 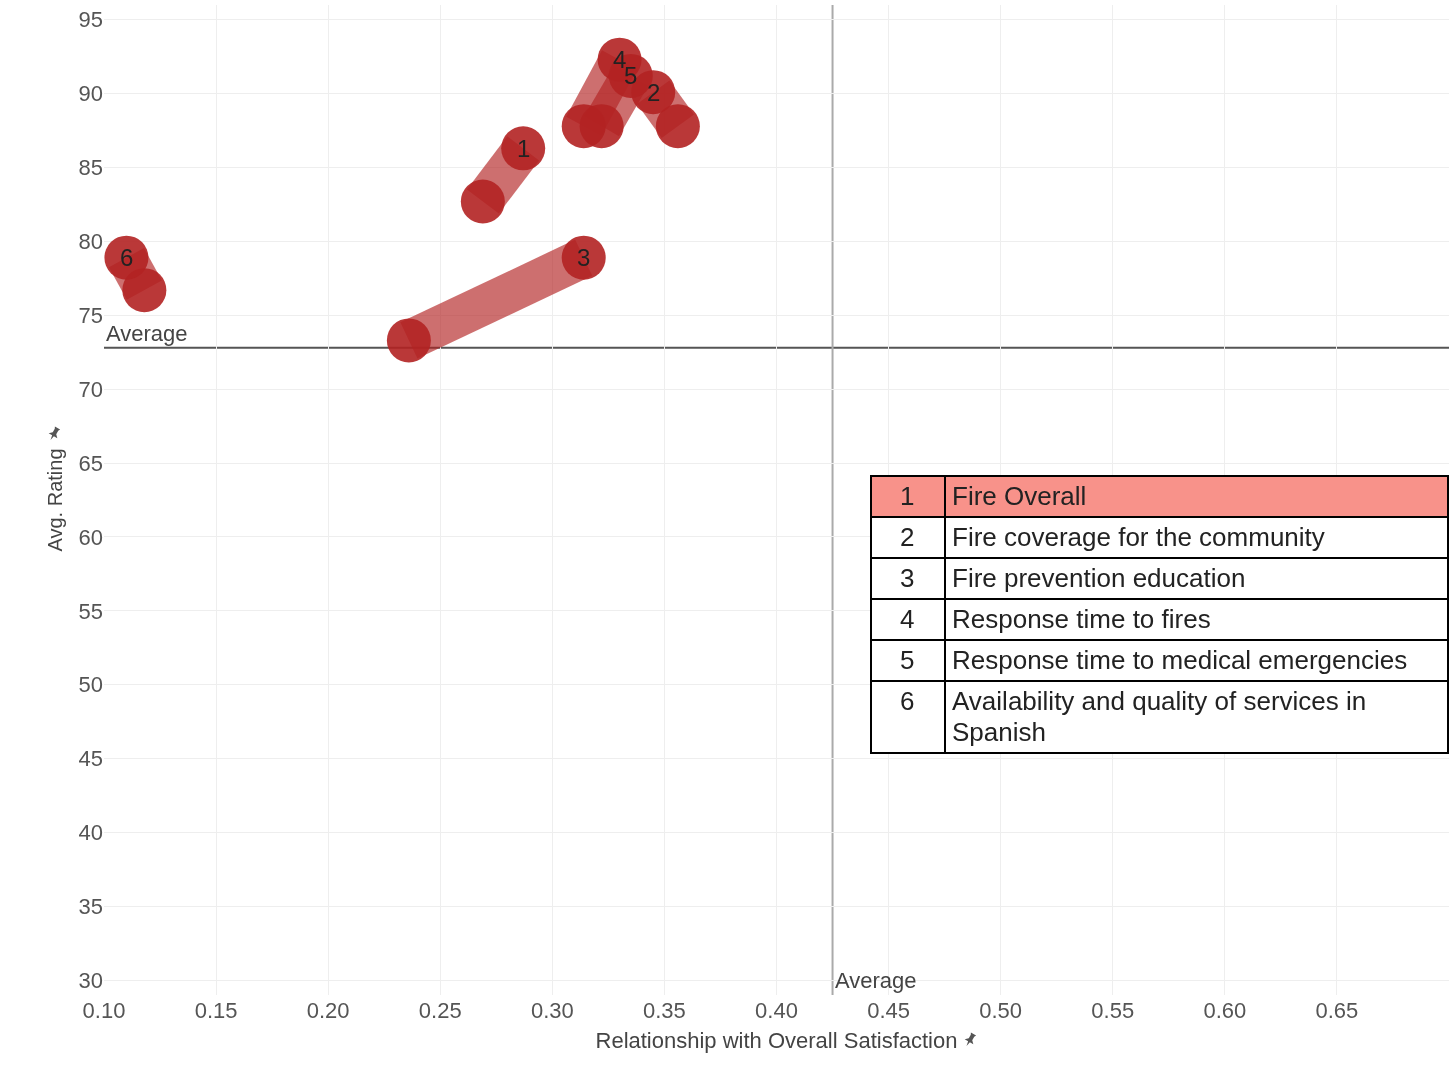 What do you see at coordinates (216, 1010) in the screenshot?
I see `x-tick-label: 0.15` at bounding box center [216, 1010].